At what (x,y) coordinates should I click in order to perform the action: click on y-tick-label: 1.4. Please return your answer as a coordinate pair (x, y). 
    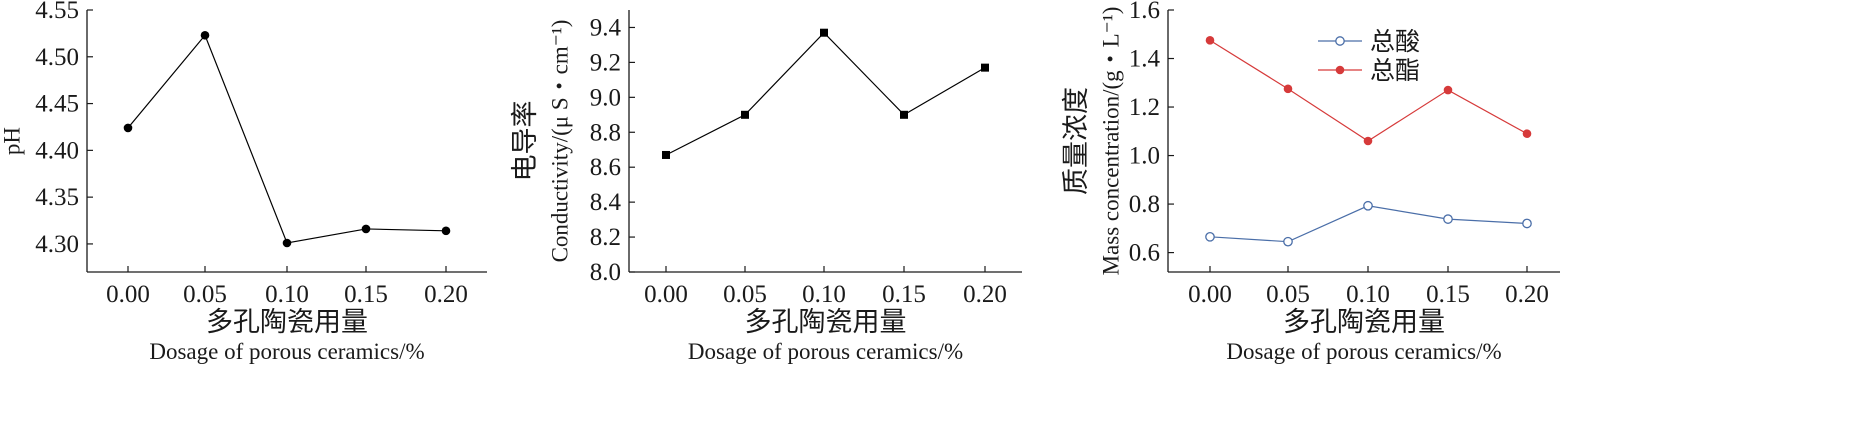
    Looking at the image, I should click on (1145, 59).